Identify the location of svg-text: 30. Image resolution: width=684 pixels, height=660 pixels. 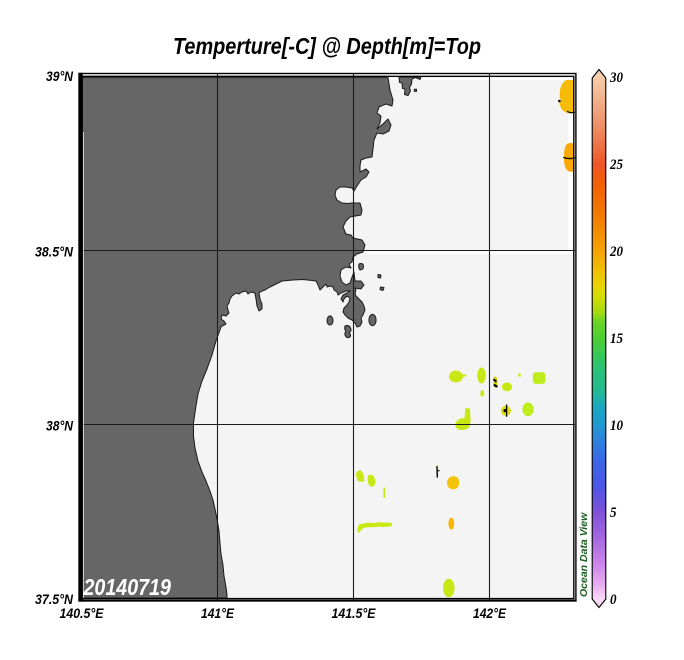
(616, 78).